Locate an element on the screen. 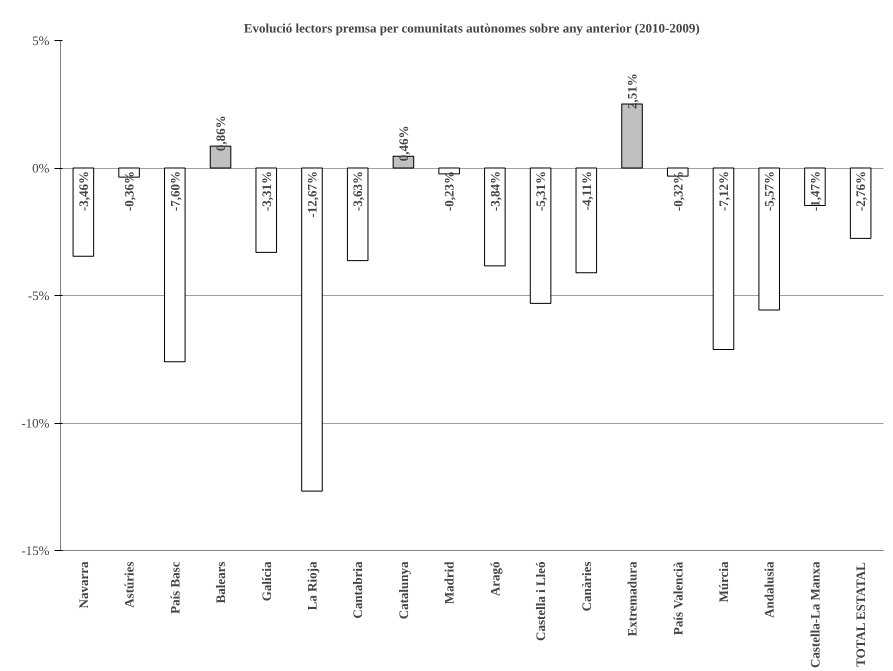 This screenshot has width=893, height=671. data-label: -3,84% is located at coordinates (494, 191).